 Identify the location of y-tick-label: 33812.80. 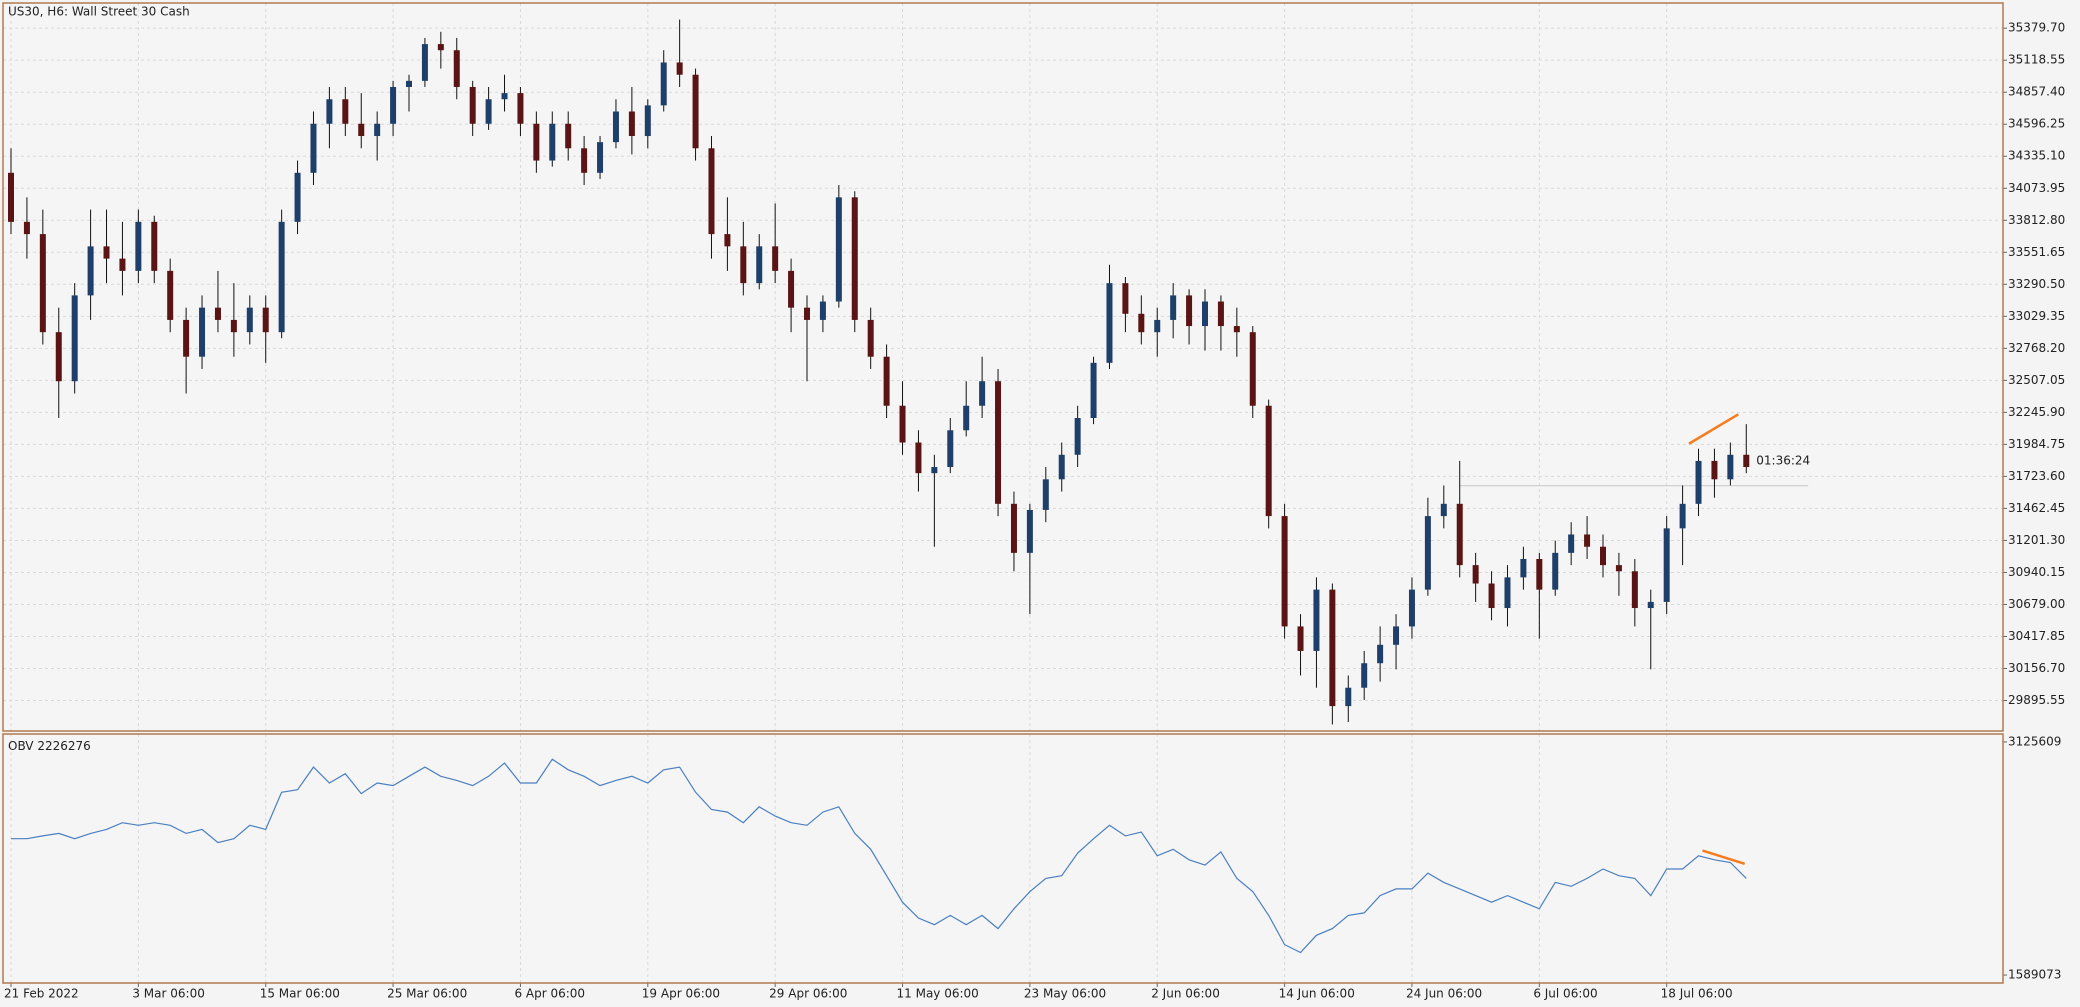
(2036, 220).